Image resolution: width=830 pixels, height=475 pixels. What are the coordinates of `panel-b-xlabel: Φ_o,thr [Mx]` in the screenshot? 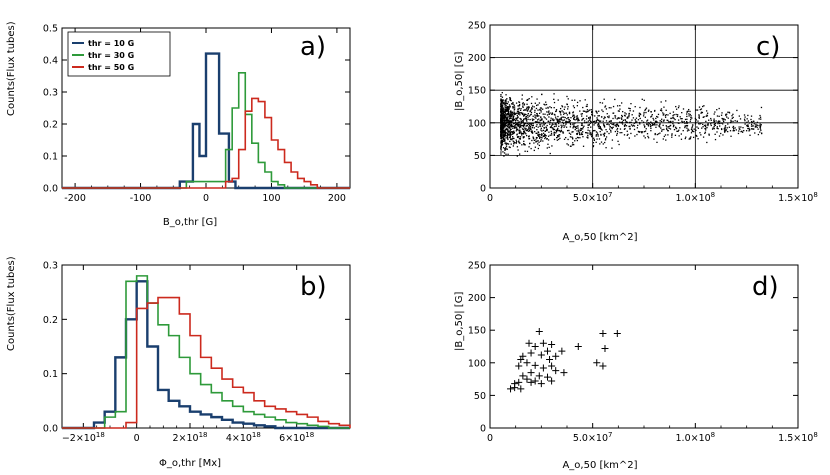 It's located at (190, 463).